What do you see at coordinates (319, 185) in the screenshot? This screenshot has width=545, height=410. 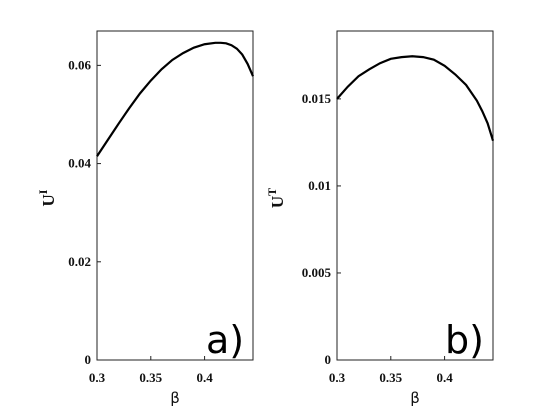 I see `panel-b-y-tick-label: 0.01` at bounding box center [319, 185].